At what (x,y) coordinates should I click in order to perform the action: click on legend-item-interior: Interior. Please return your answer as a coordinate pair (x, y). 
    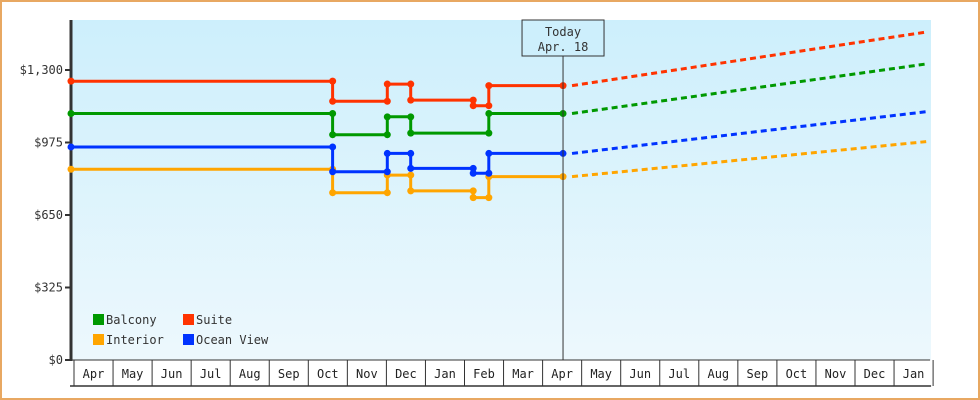
    Looking at the image, I should click on (128, 340).